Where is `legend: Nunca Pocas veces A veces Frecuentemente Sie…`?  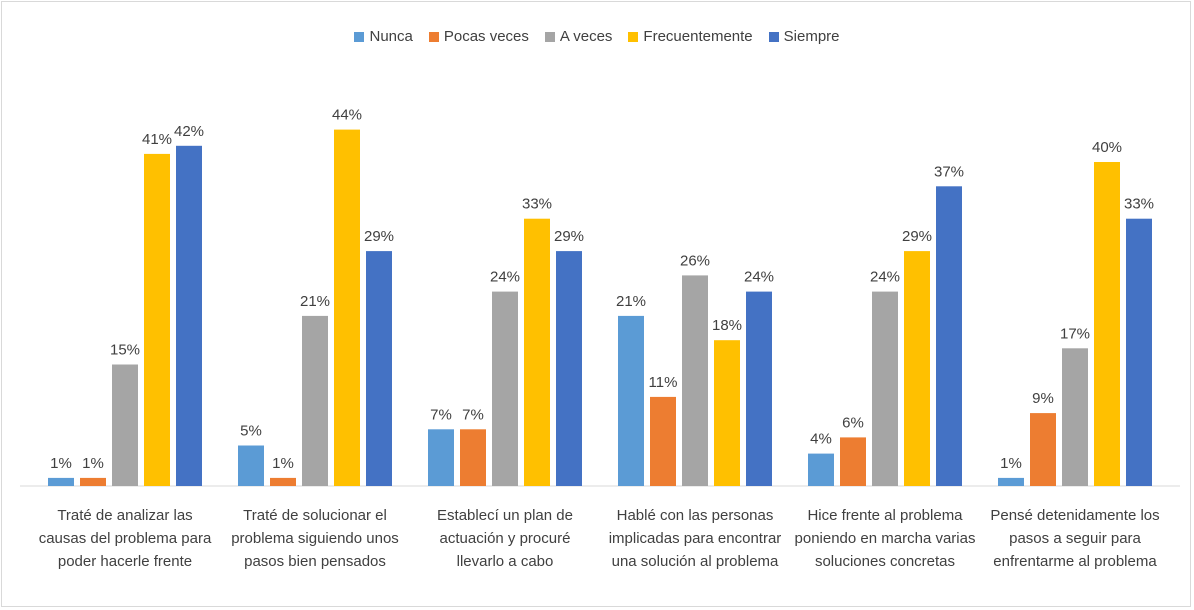 legend: Nunca Pocas veces A veces Frecuentemente Sie… is located at coordinates (597, 36).